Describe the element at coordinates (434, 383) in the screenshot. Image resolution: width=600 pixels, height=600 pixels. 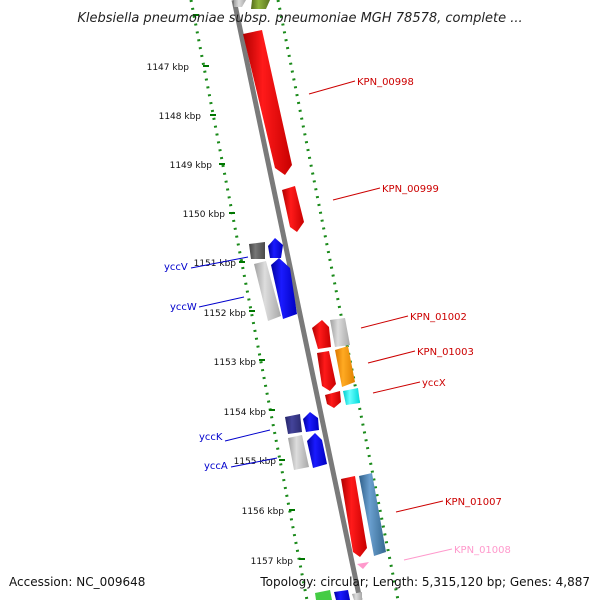
I see `gene-label-yccx: yccX` at that location.